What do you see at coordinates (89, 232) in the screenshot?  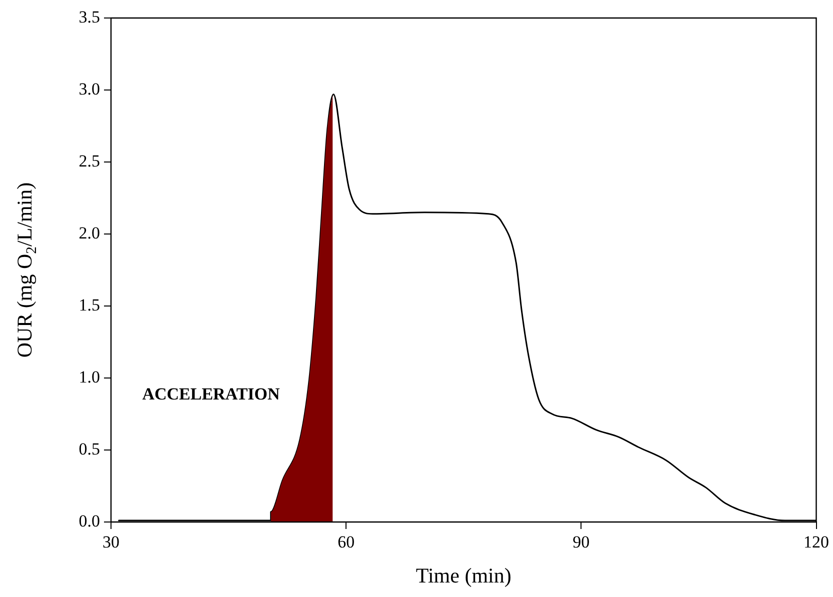 I see `y-tick-label: 2.0` at bounding box center [89, 232].